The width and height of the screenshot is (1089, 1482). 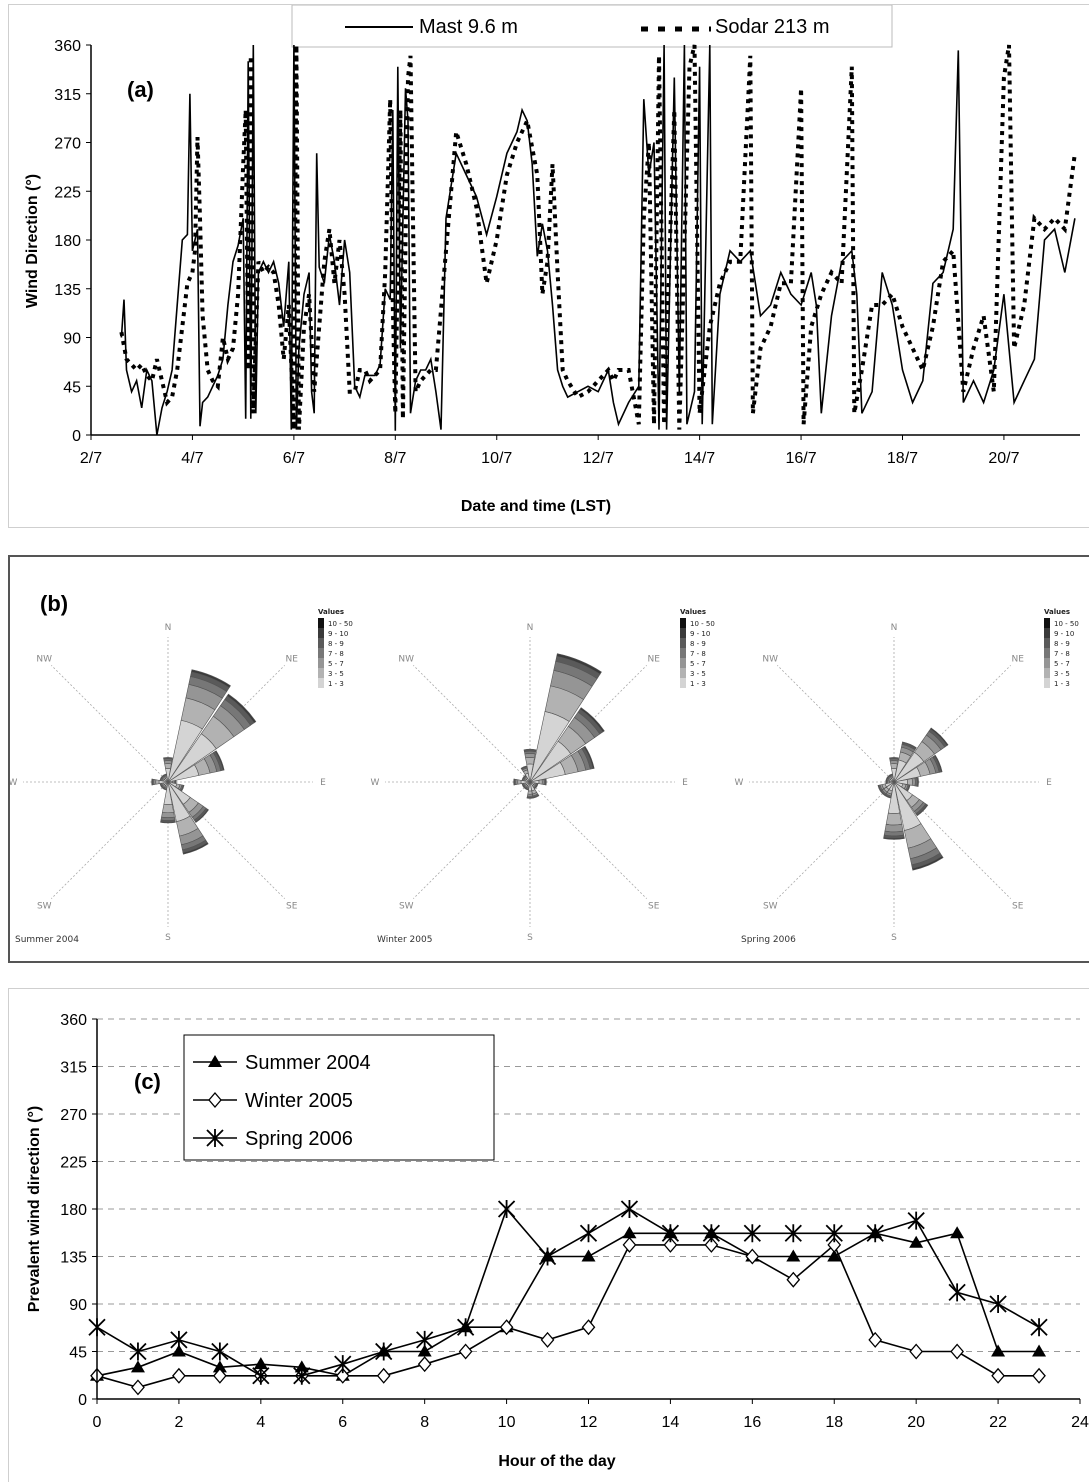 What do you see at coordinates (76, 436) in the screenshot?
I see `y-tick-label-a: 0` at bounding box center [76, 436].